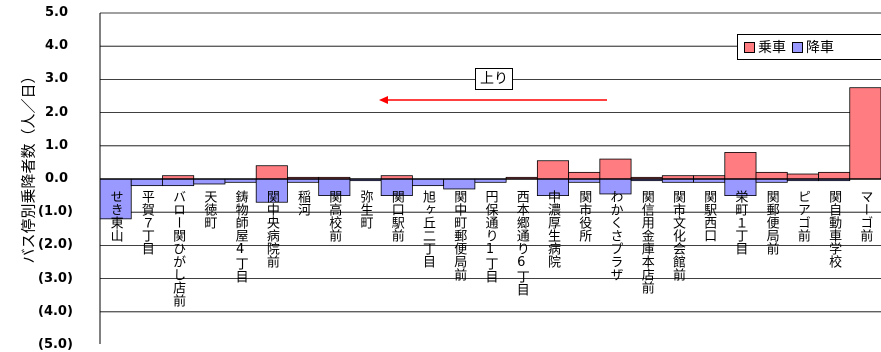 The height and width of the screenshot is (352, 881). What do you see at coordinates (55, 212) in the screenshot?
I see `y-tick-label: (1.0)` at bounding box center [55, 212].